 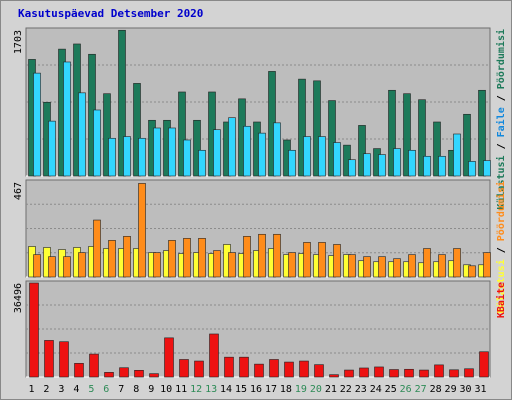 What do you see at coordinates (18, 298) in the screenshot?
I see `y-axis-max-label: 36496` at bounding box center [18, 298].